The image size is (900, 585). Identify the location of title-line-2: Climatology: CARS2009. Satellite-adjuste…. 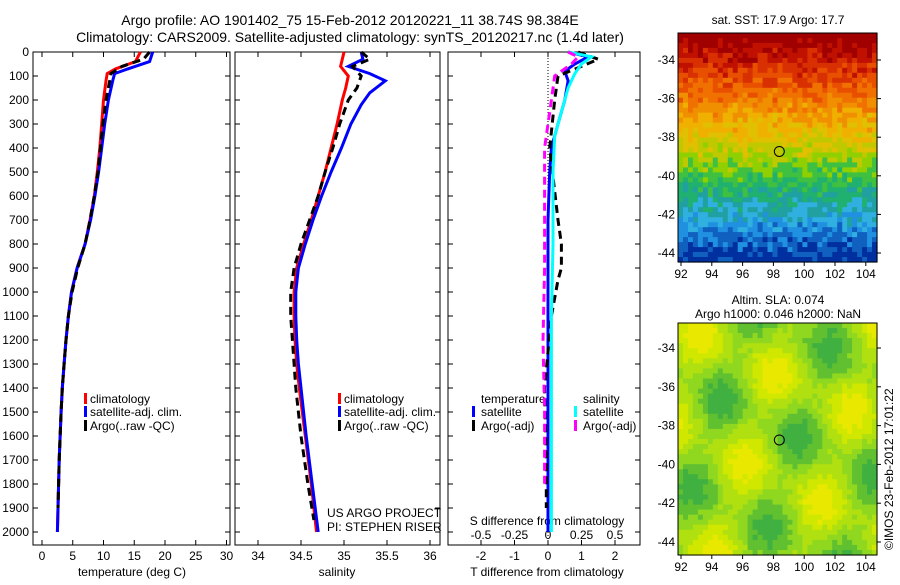
(350, 37).